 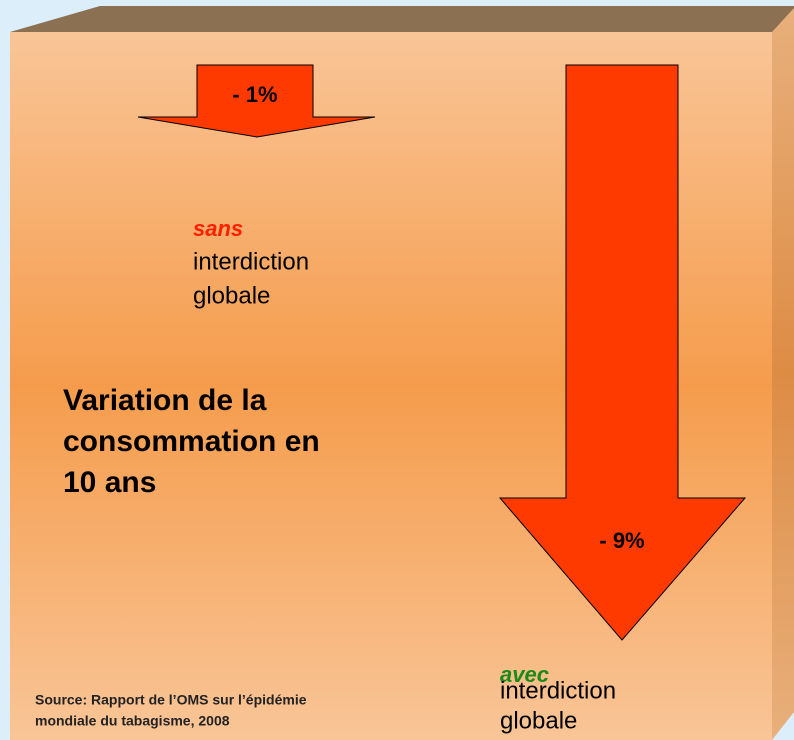 I want to click on emphasis: avec, so click(x=524, y=674).